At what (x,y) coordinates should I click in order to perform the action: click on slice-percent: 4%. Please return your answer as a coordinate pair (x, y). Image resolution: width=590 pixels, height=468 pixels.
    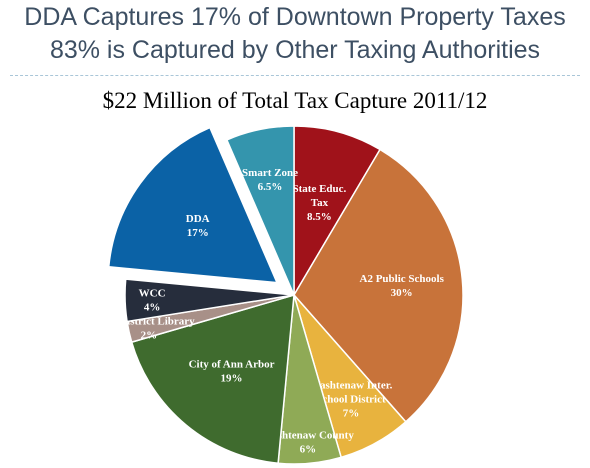
    Looking at the image, I should click on (152, 307).